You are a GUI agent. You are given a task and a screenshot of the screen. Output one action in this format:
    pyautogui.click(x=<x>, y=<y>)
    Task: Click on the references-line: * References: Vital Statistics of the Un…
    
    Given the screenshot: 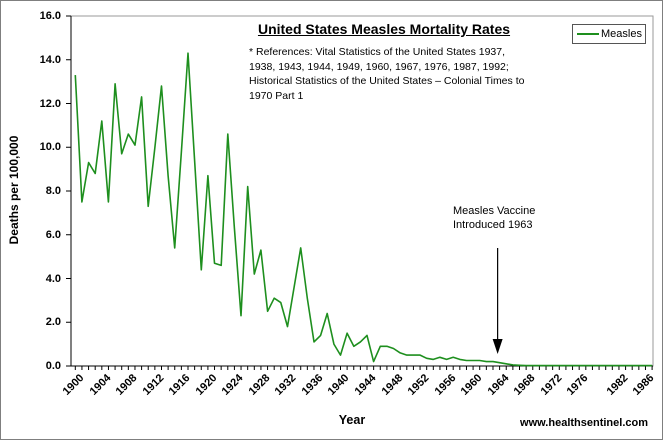 What is the action you would take?
    pyautogui.click(x=377, y=52)
    